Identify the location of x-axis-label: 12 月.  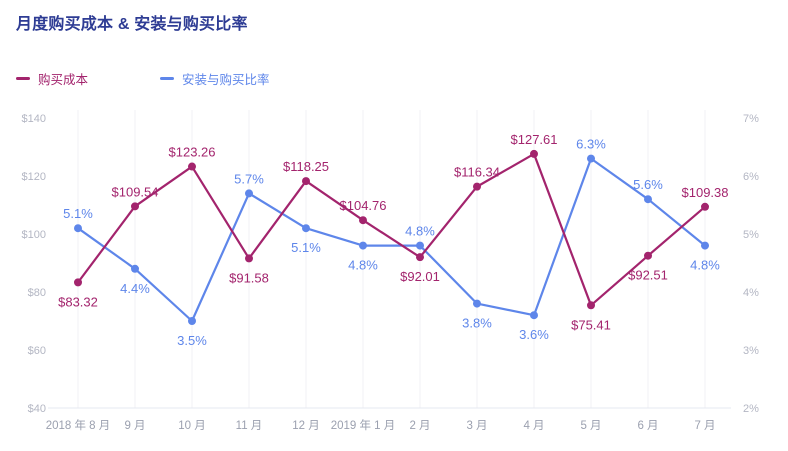
(306, 426).